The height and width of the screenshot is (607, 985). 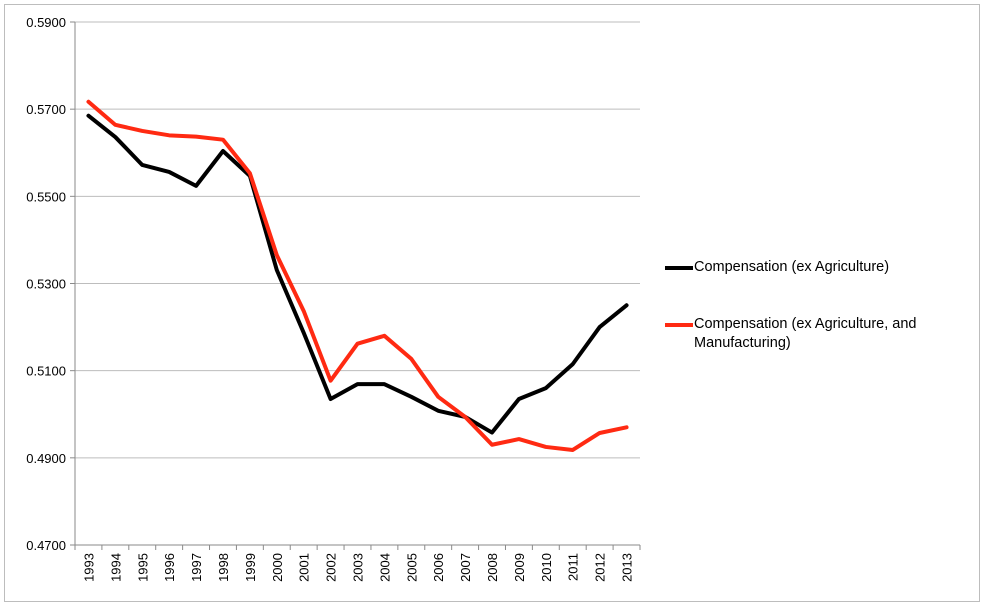 What do you see at coordinates (46, 196) in the screenshot?
I see `y-tick-label: 0.5500` at bounding box center [46, 196].